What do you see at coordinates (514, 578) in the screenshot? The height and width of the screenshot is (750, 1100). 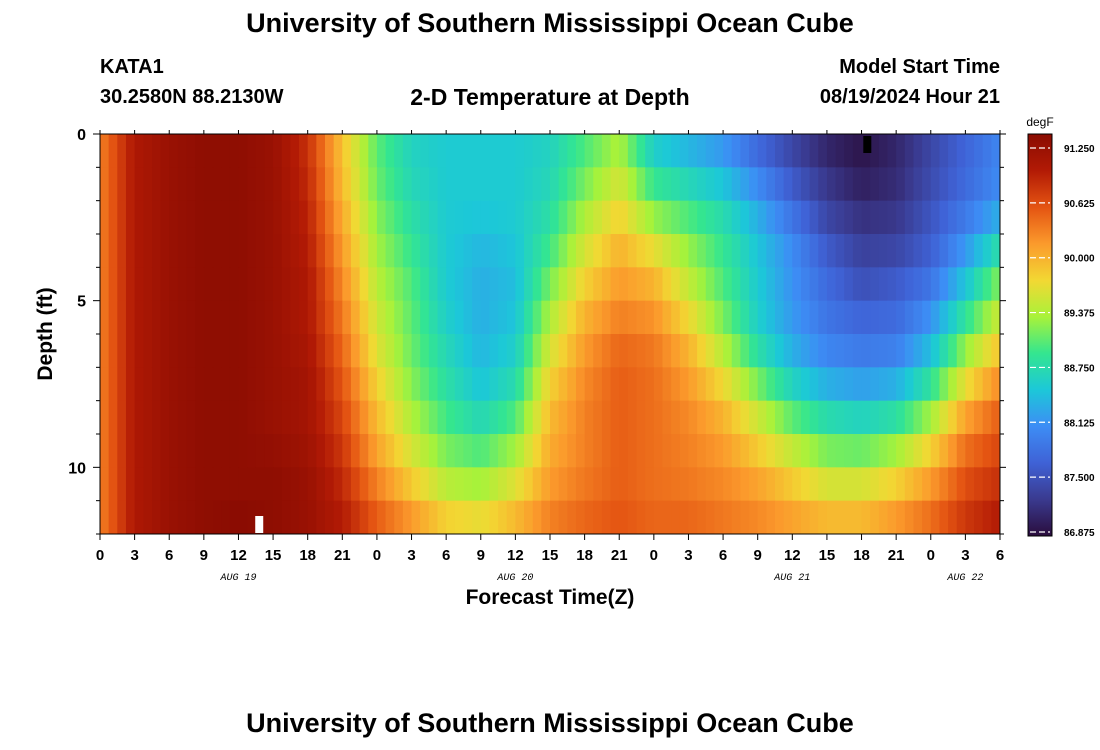 I see `date-label: AUG 20` at bounding box center [514, 578].